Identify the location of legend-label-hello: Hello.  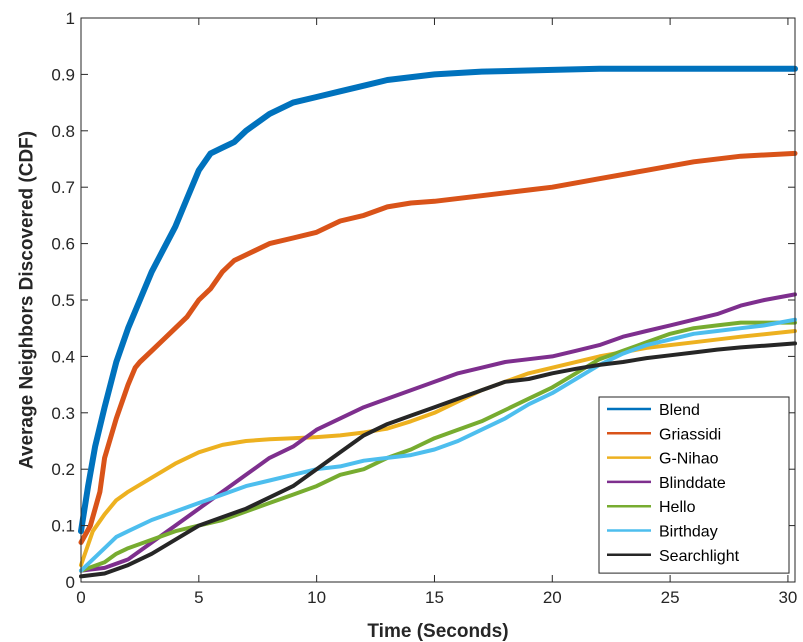
(677, 507).